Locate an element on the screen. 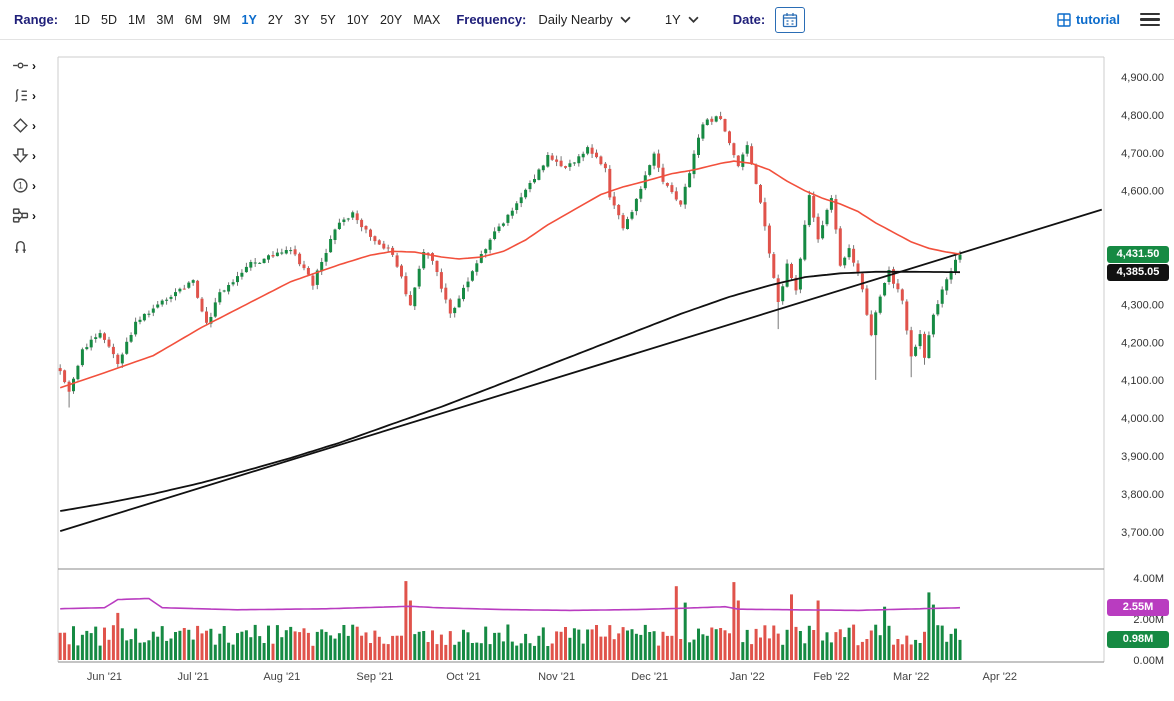 This screenshot has width=1174, height=701. range-label: Range: is located at coordinates (36, 19).